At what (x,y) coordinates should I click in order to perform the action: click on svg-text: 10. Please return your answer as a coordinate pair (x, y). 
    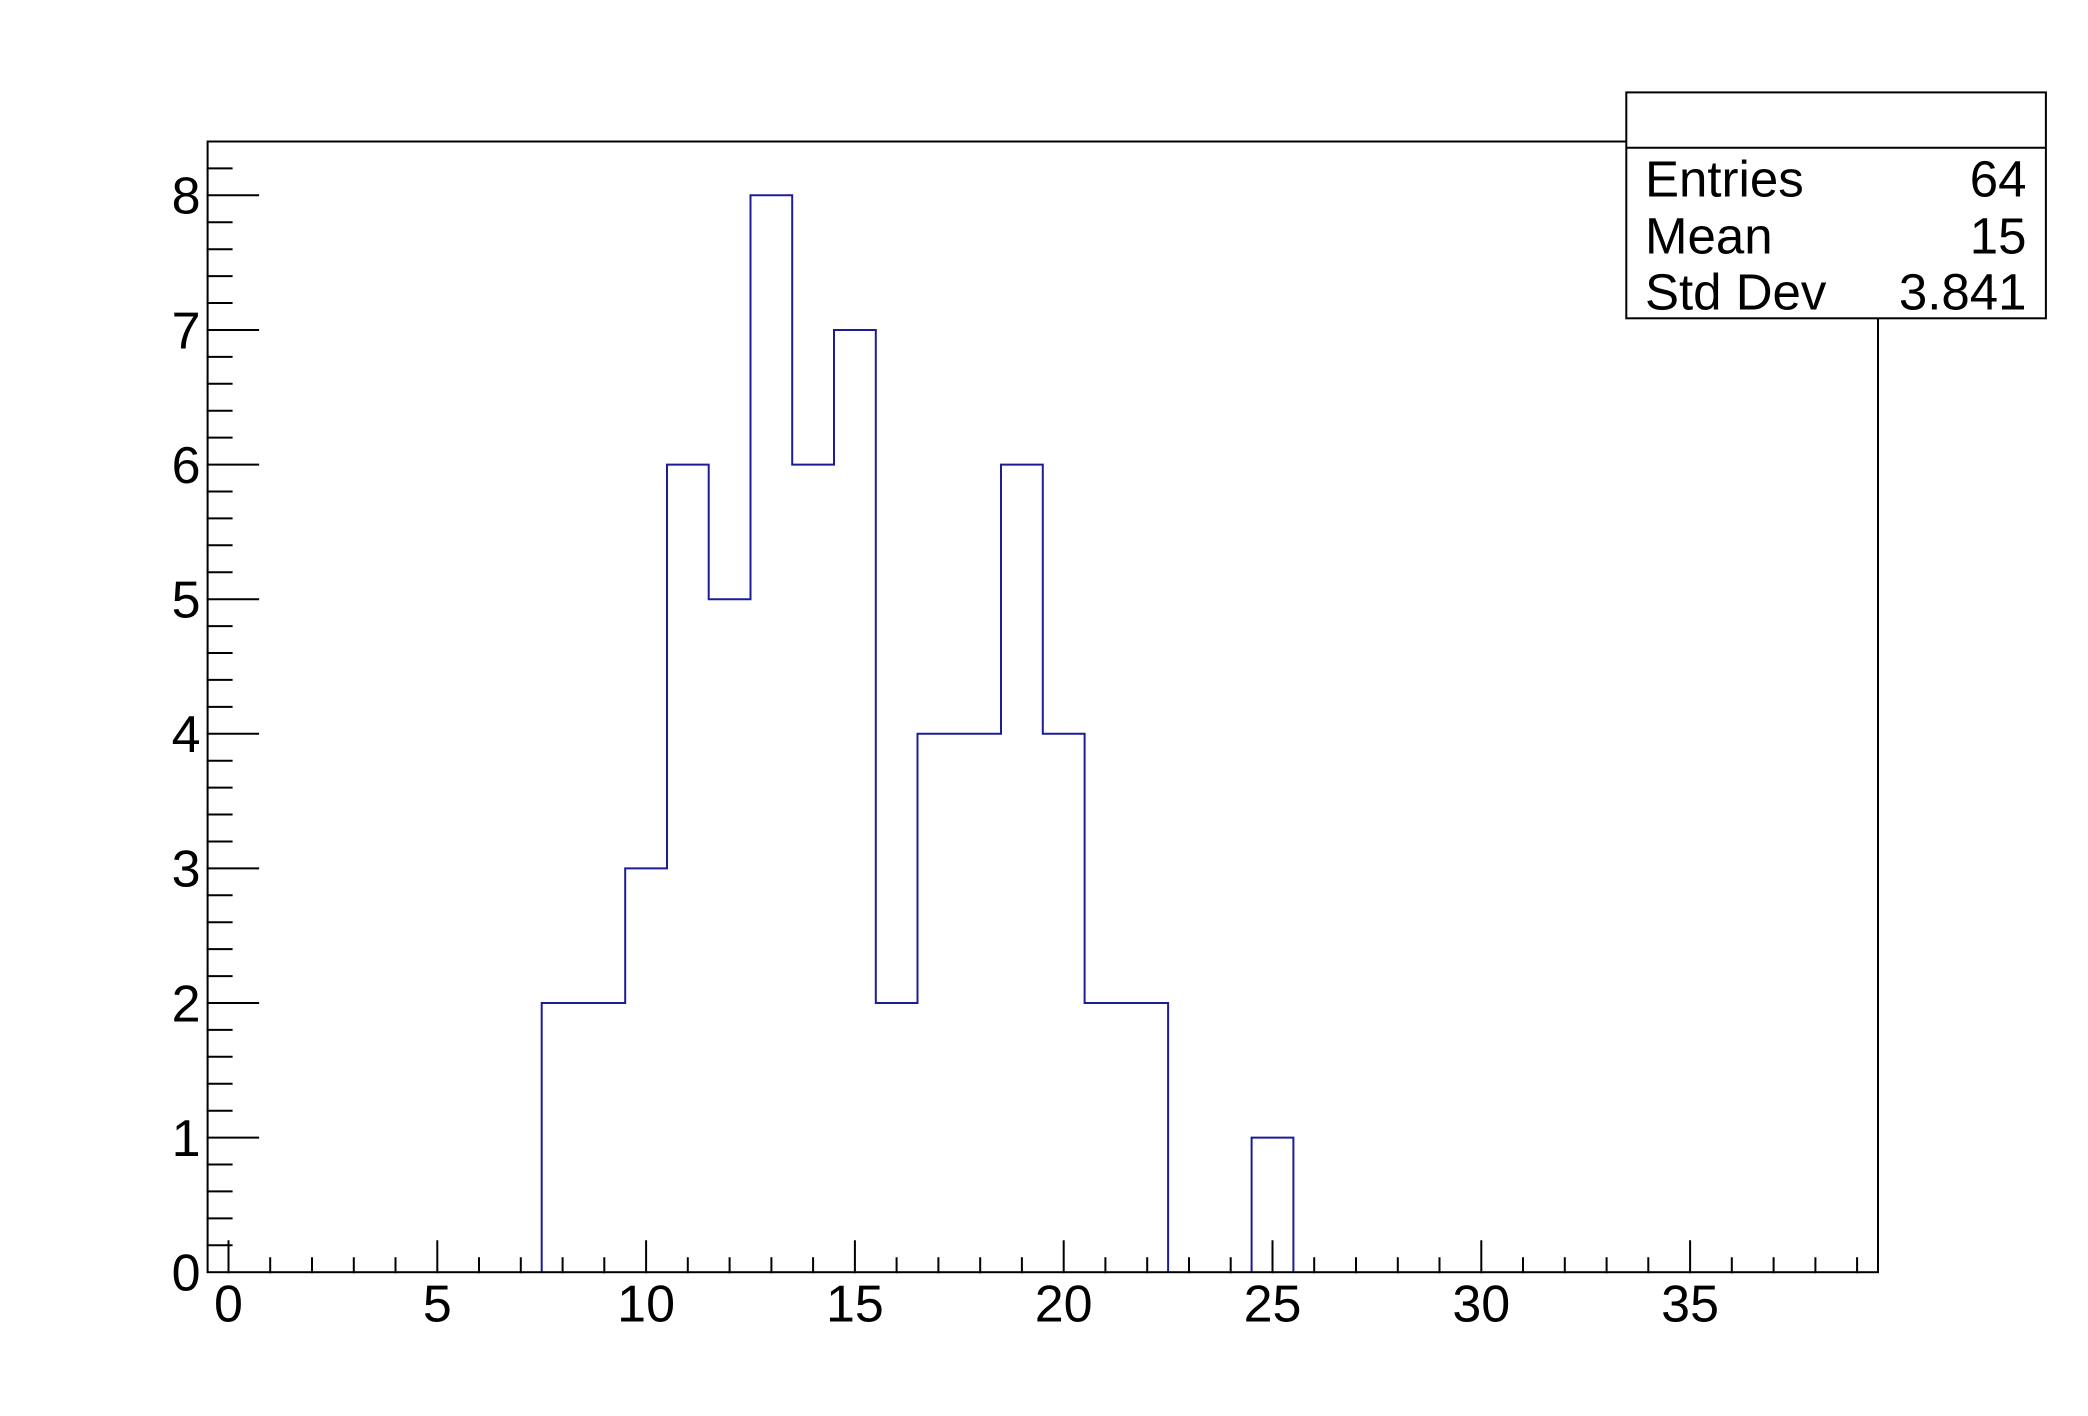
    Looking at the image, I should click on (646, 1305).